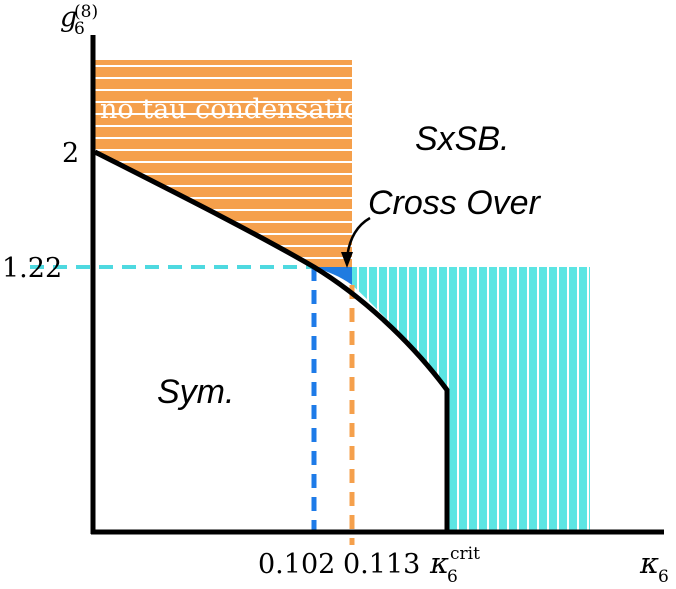  What do you see at coordinates (452, 577) in the screenshot?
I see `x-tick-crit-sub: 6` at bounding box center [452, 577].